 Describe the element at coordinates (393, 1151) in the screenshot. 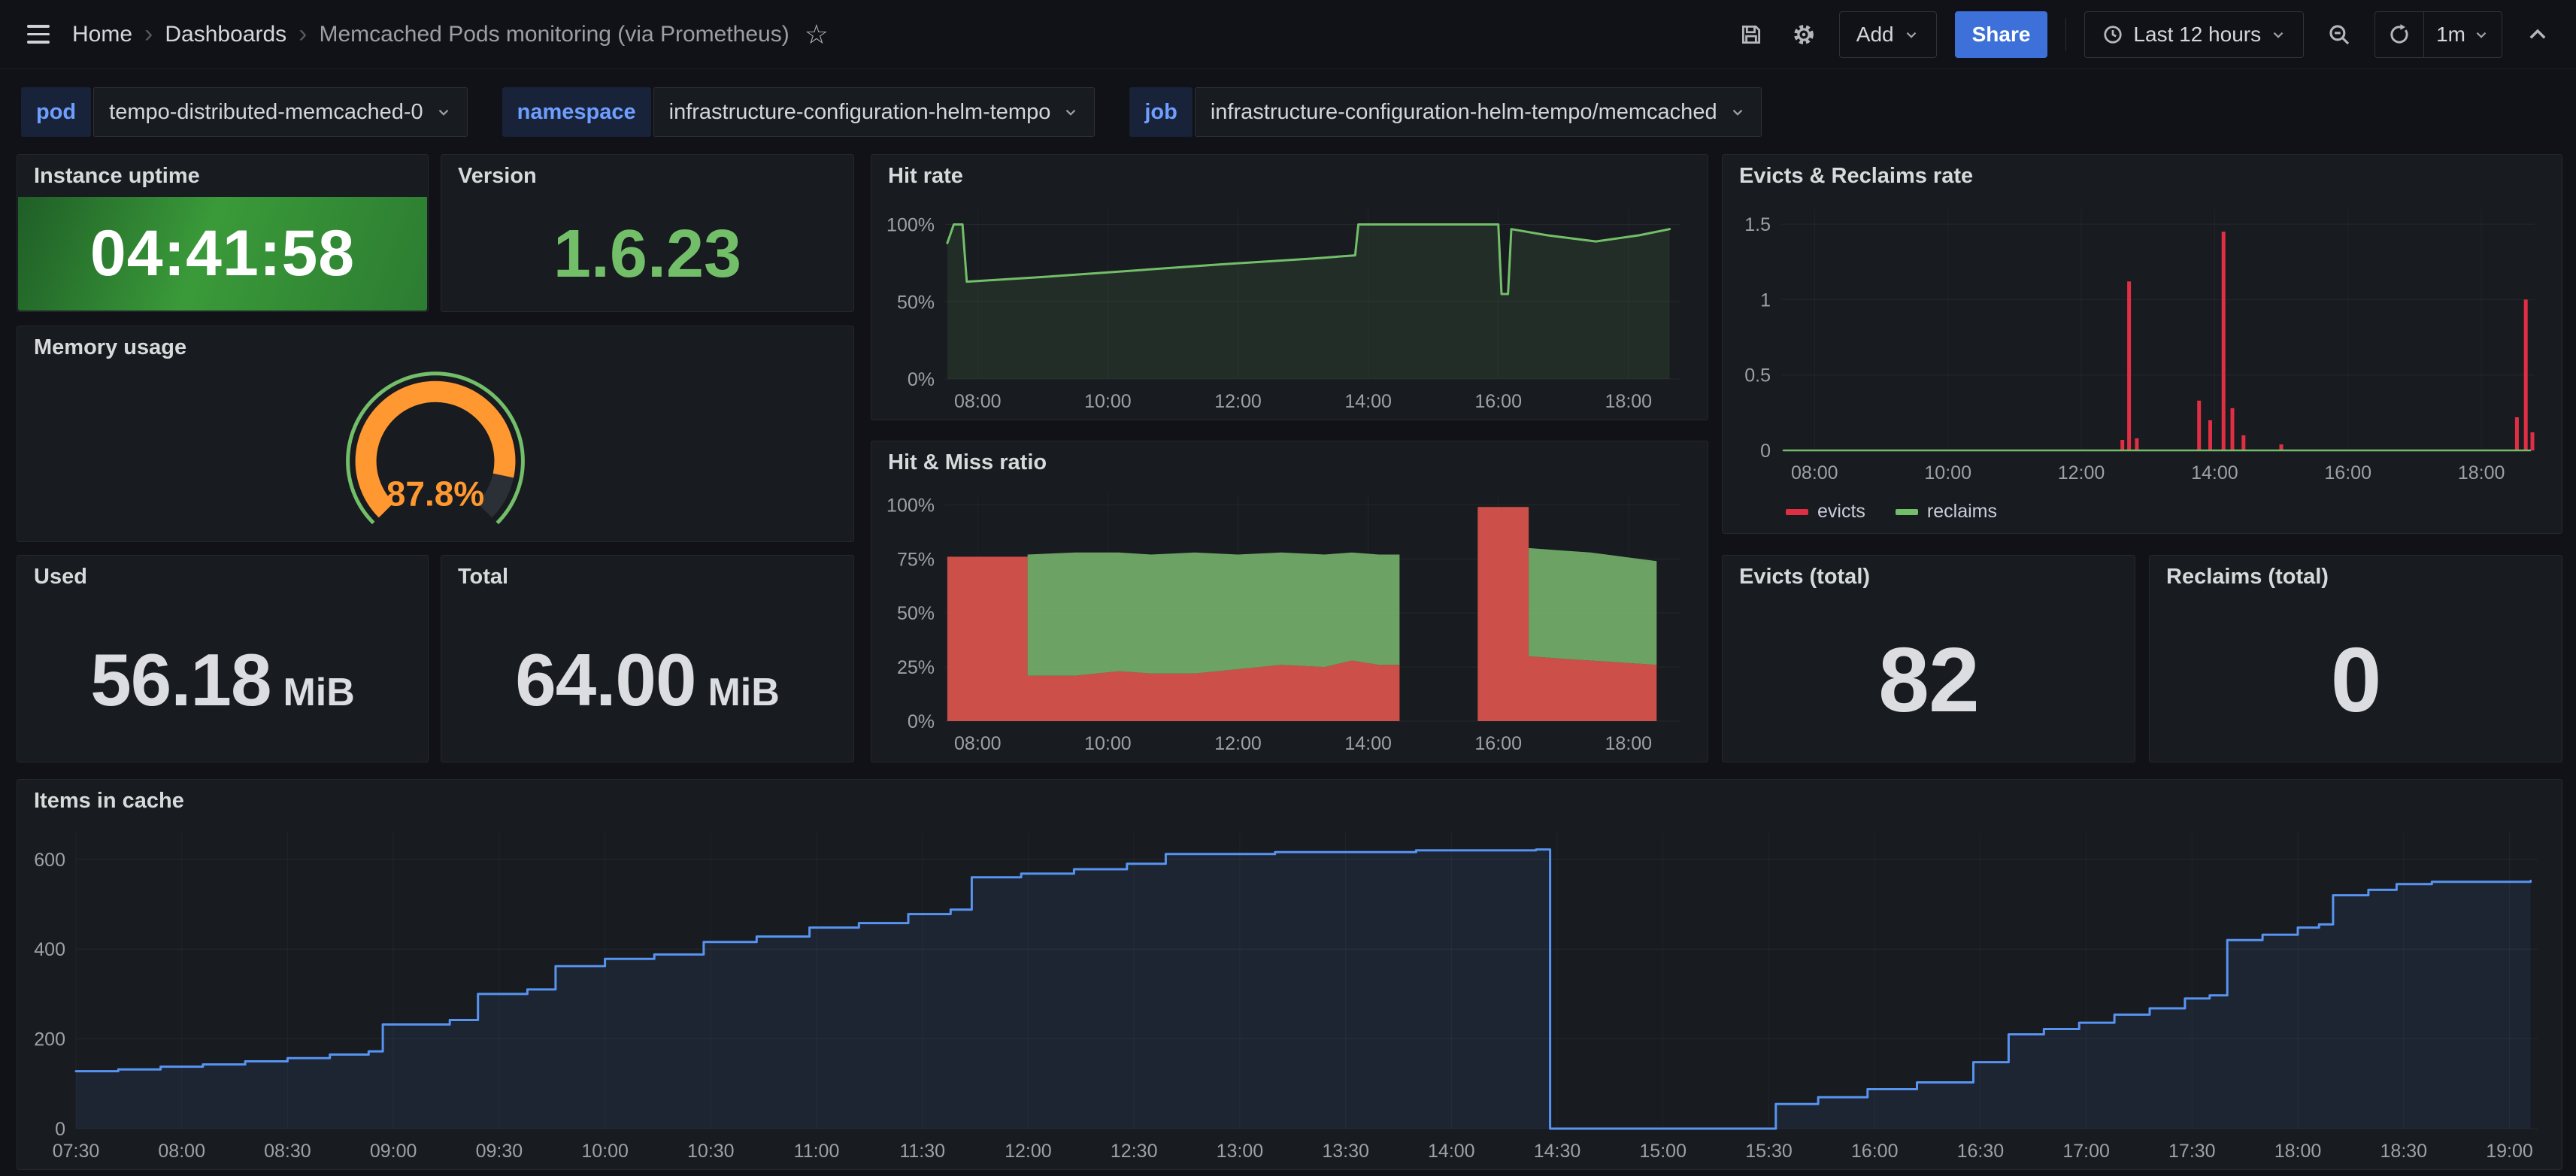

I see `svg-text: 09:00` at that location.